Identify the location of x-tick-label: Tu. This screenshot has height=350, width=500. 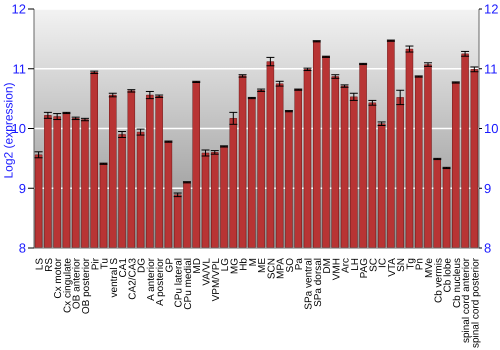
(105, 264).